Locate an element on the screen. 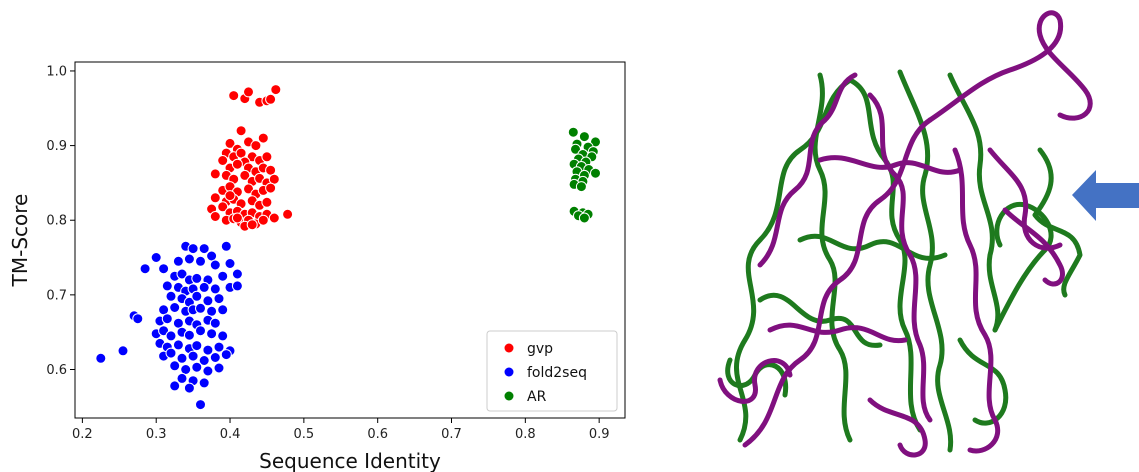  y-tick-label: 1.0 is located at coordinates (56, 71).